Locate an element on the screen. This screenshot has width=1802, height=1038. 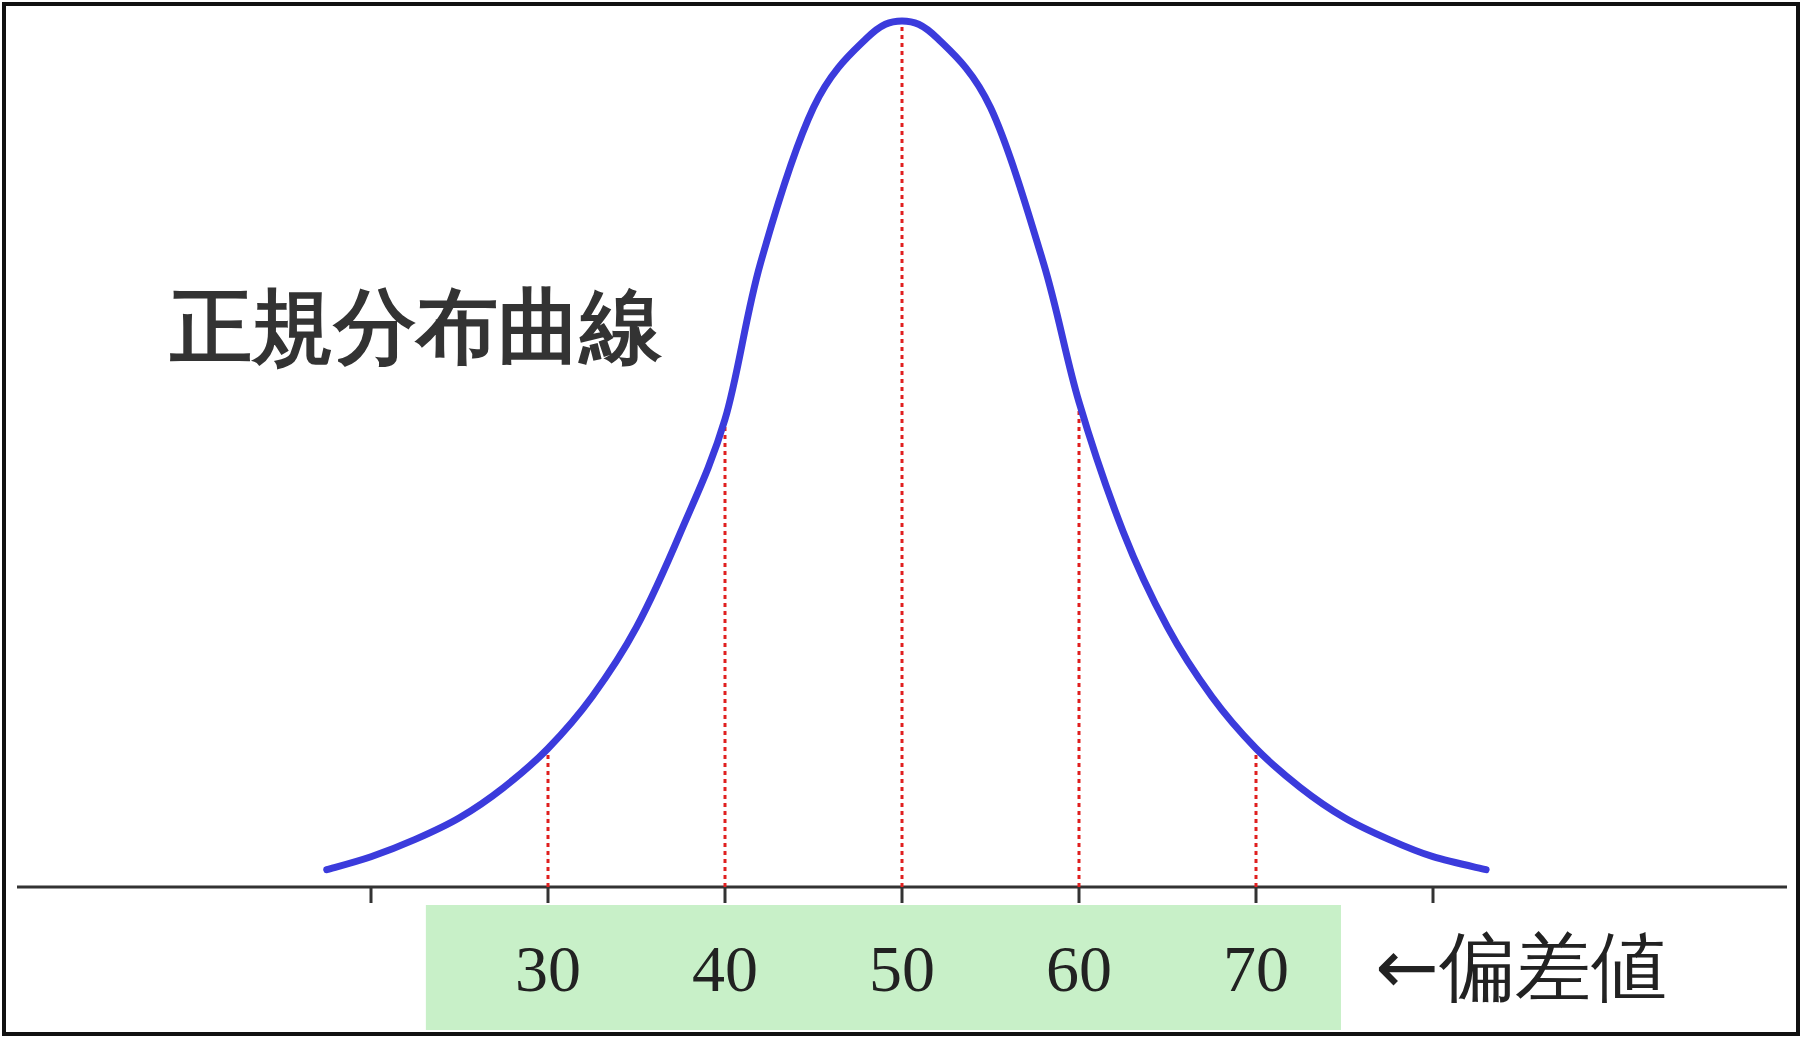
x-tick-label: 70 is located at coordinates (1256, 968).